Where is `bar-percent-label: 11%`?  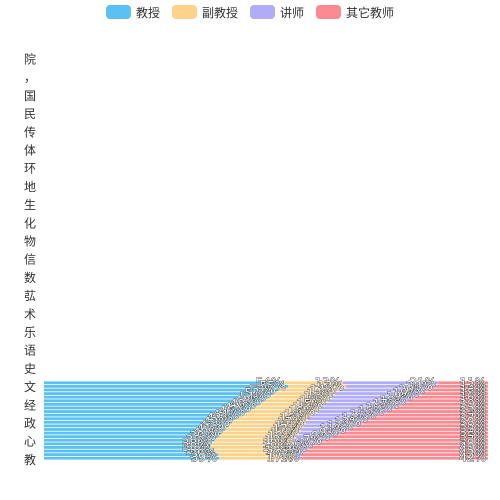
bar-percent-label: 11% is located at coordinates (472, 382).